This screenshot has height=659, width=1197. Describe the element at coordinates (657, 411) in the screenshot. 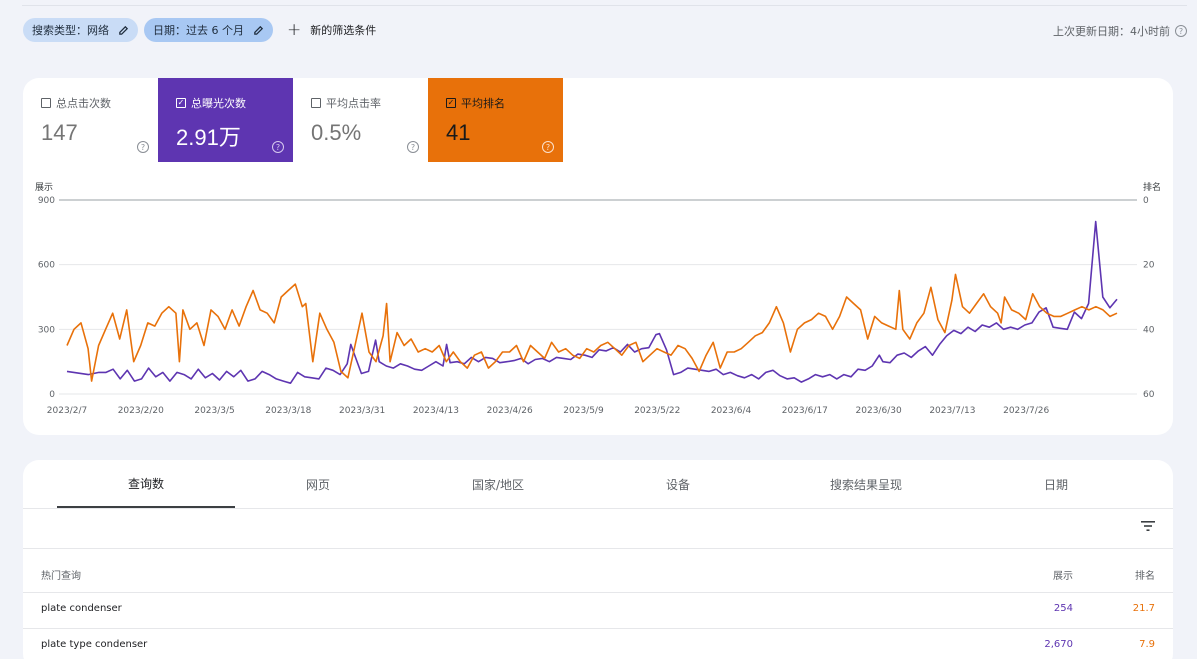

I see `x-tick-label: 2023/5/22` at that location.